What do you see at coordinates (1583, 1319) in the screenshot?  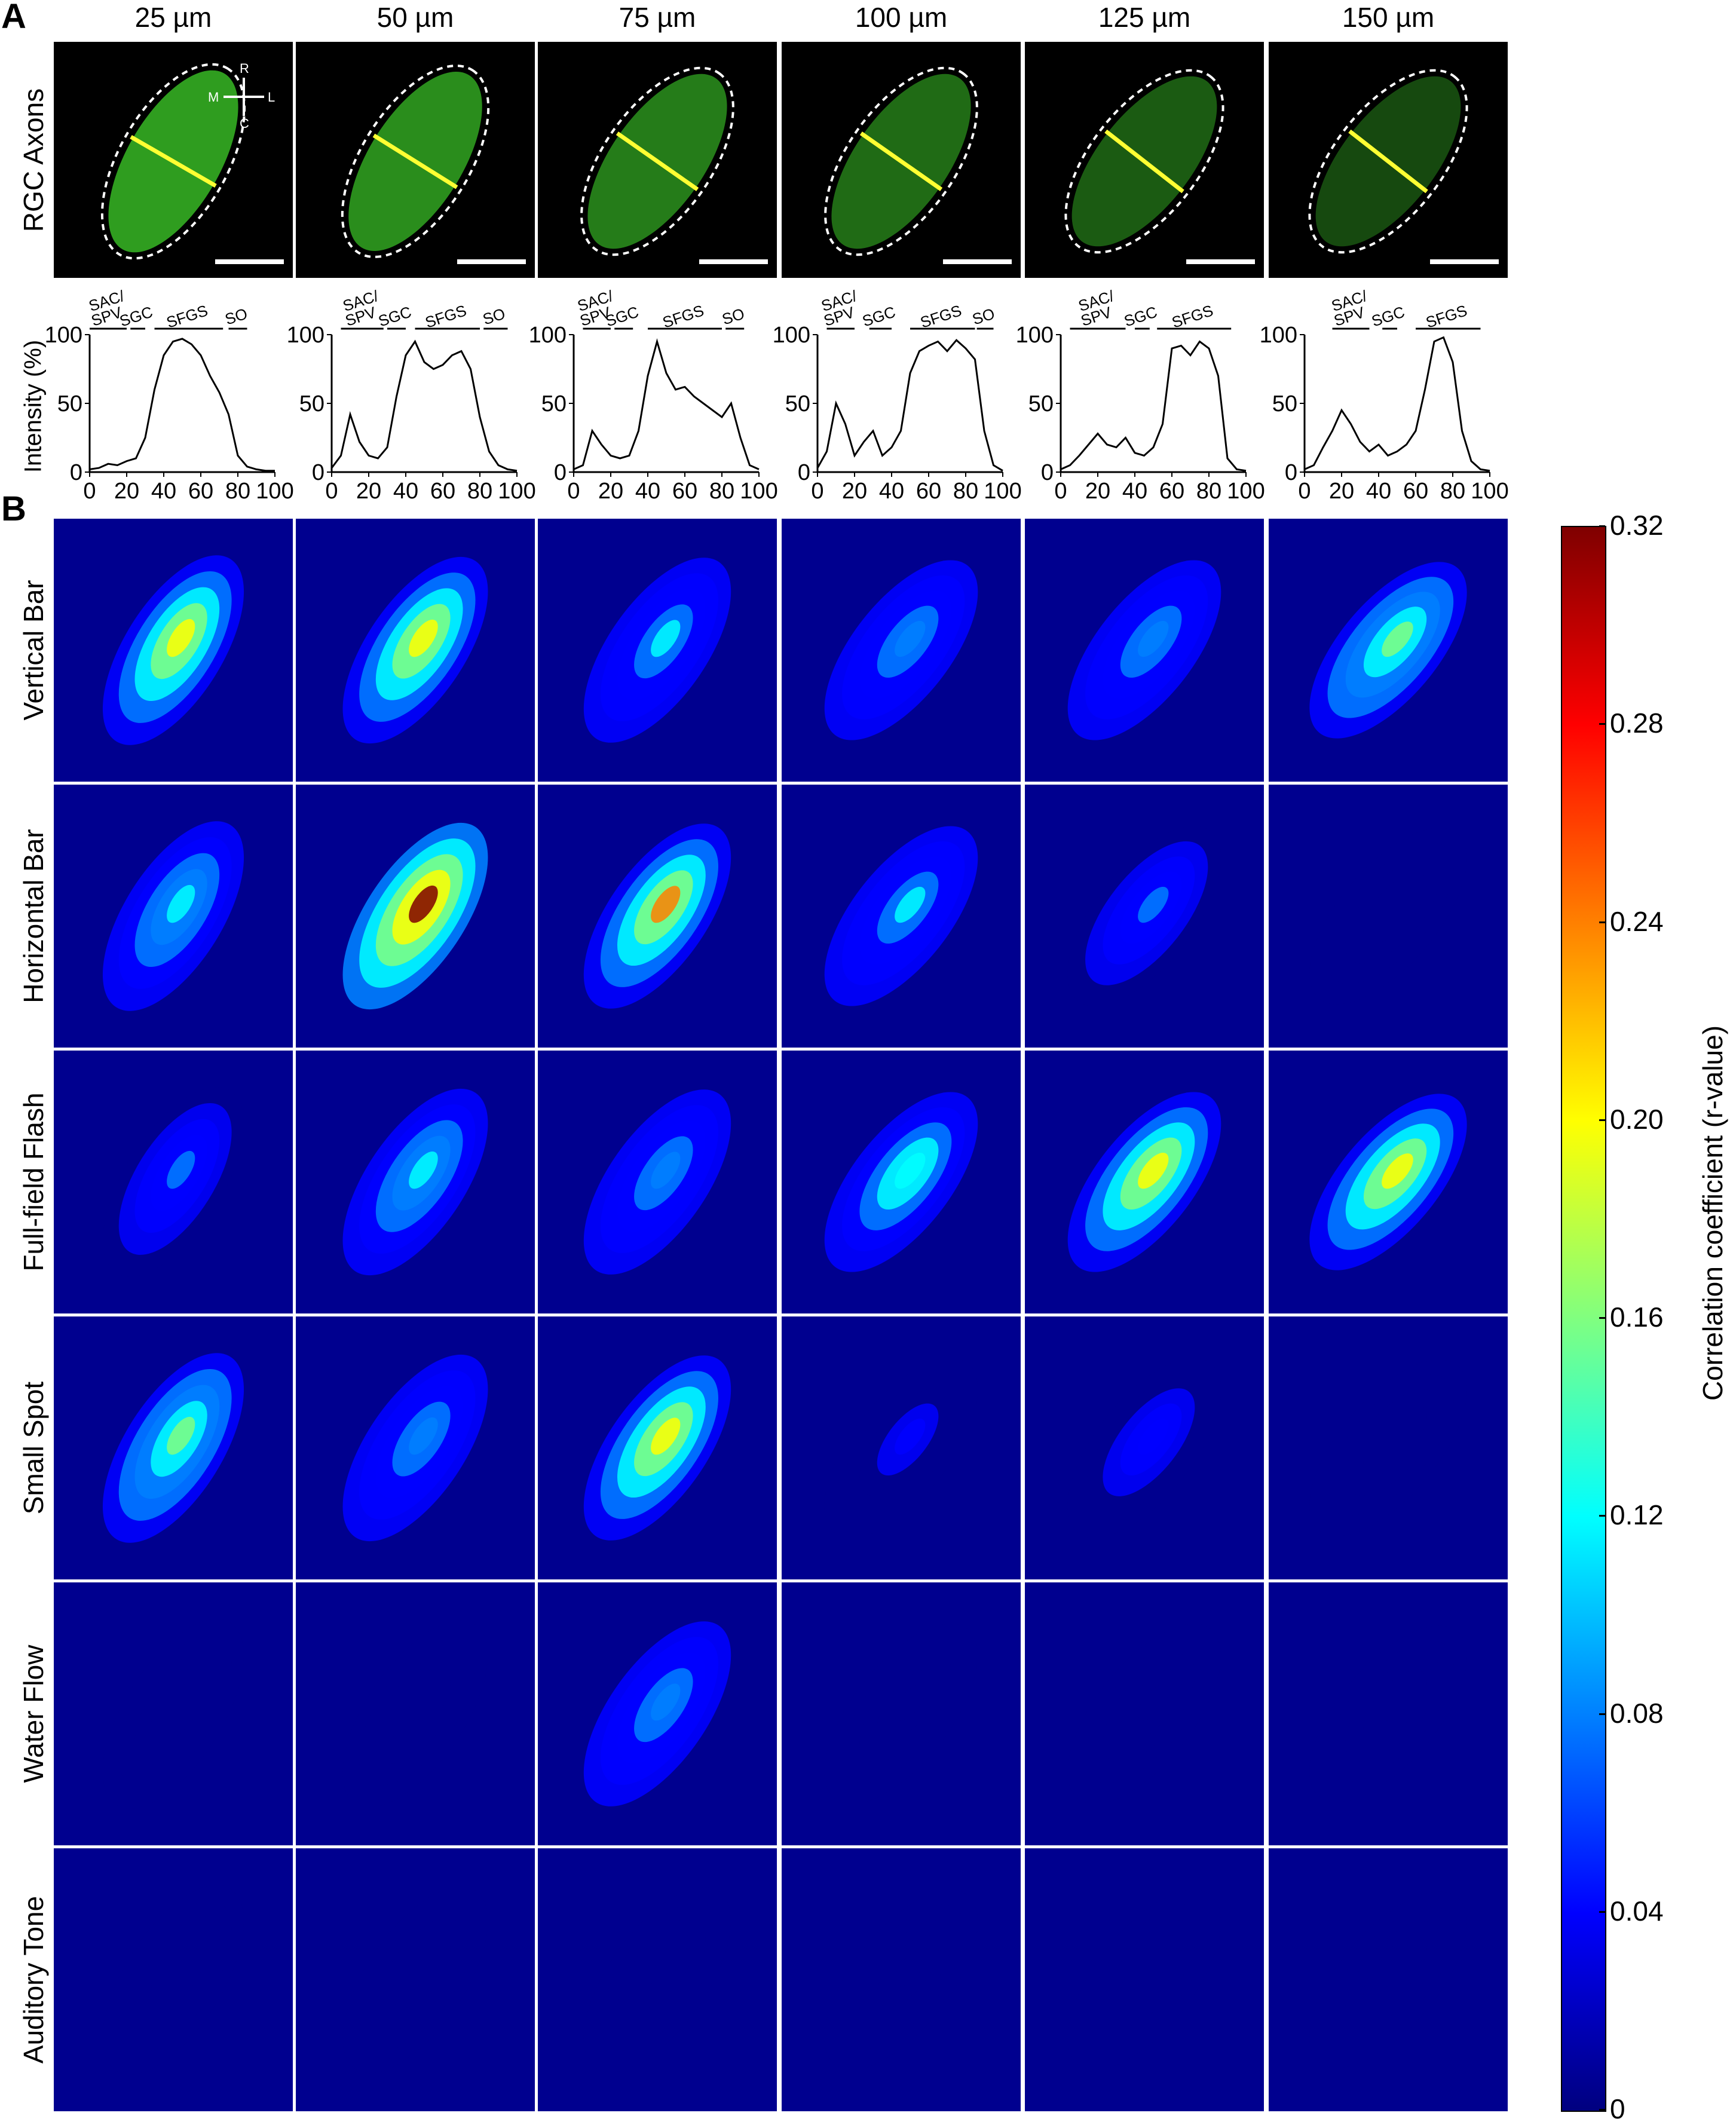 I see `colorbar` at bounding box center [1583, 1319].